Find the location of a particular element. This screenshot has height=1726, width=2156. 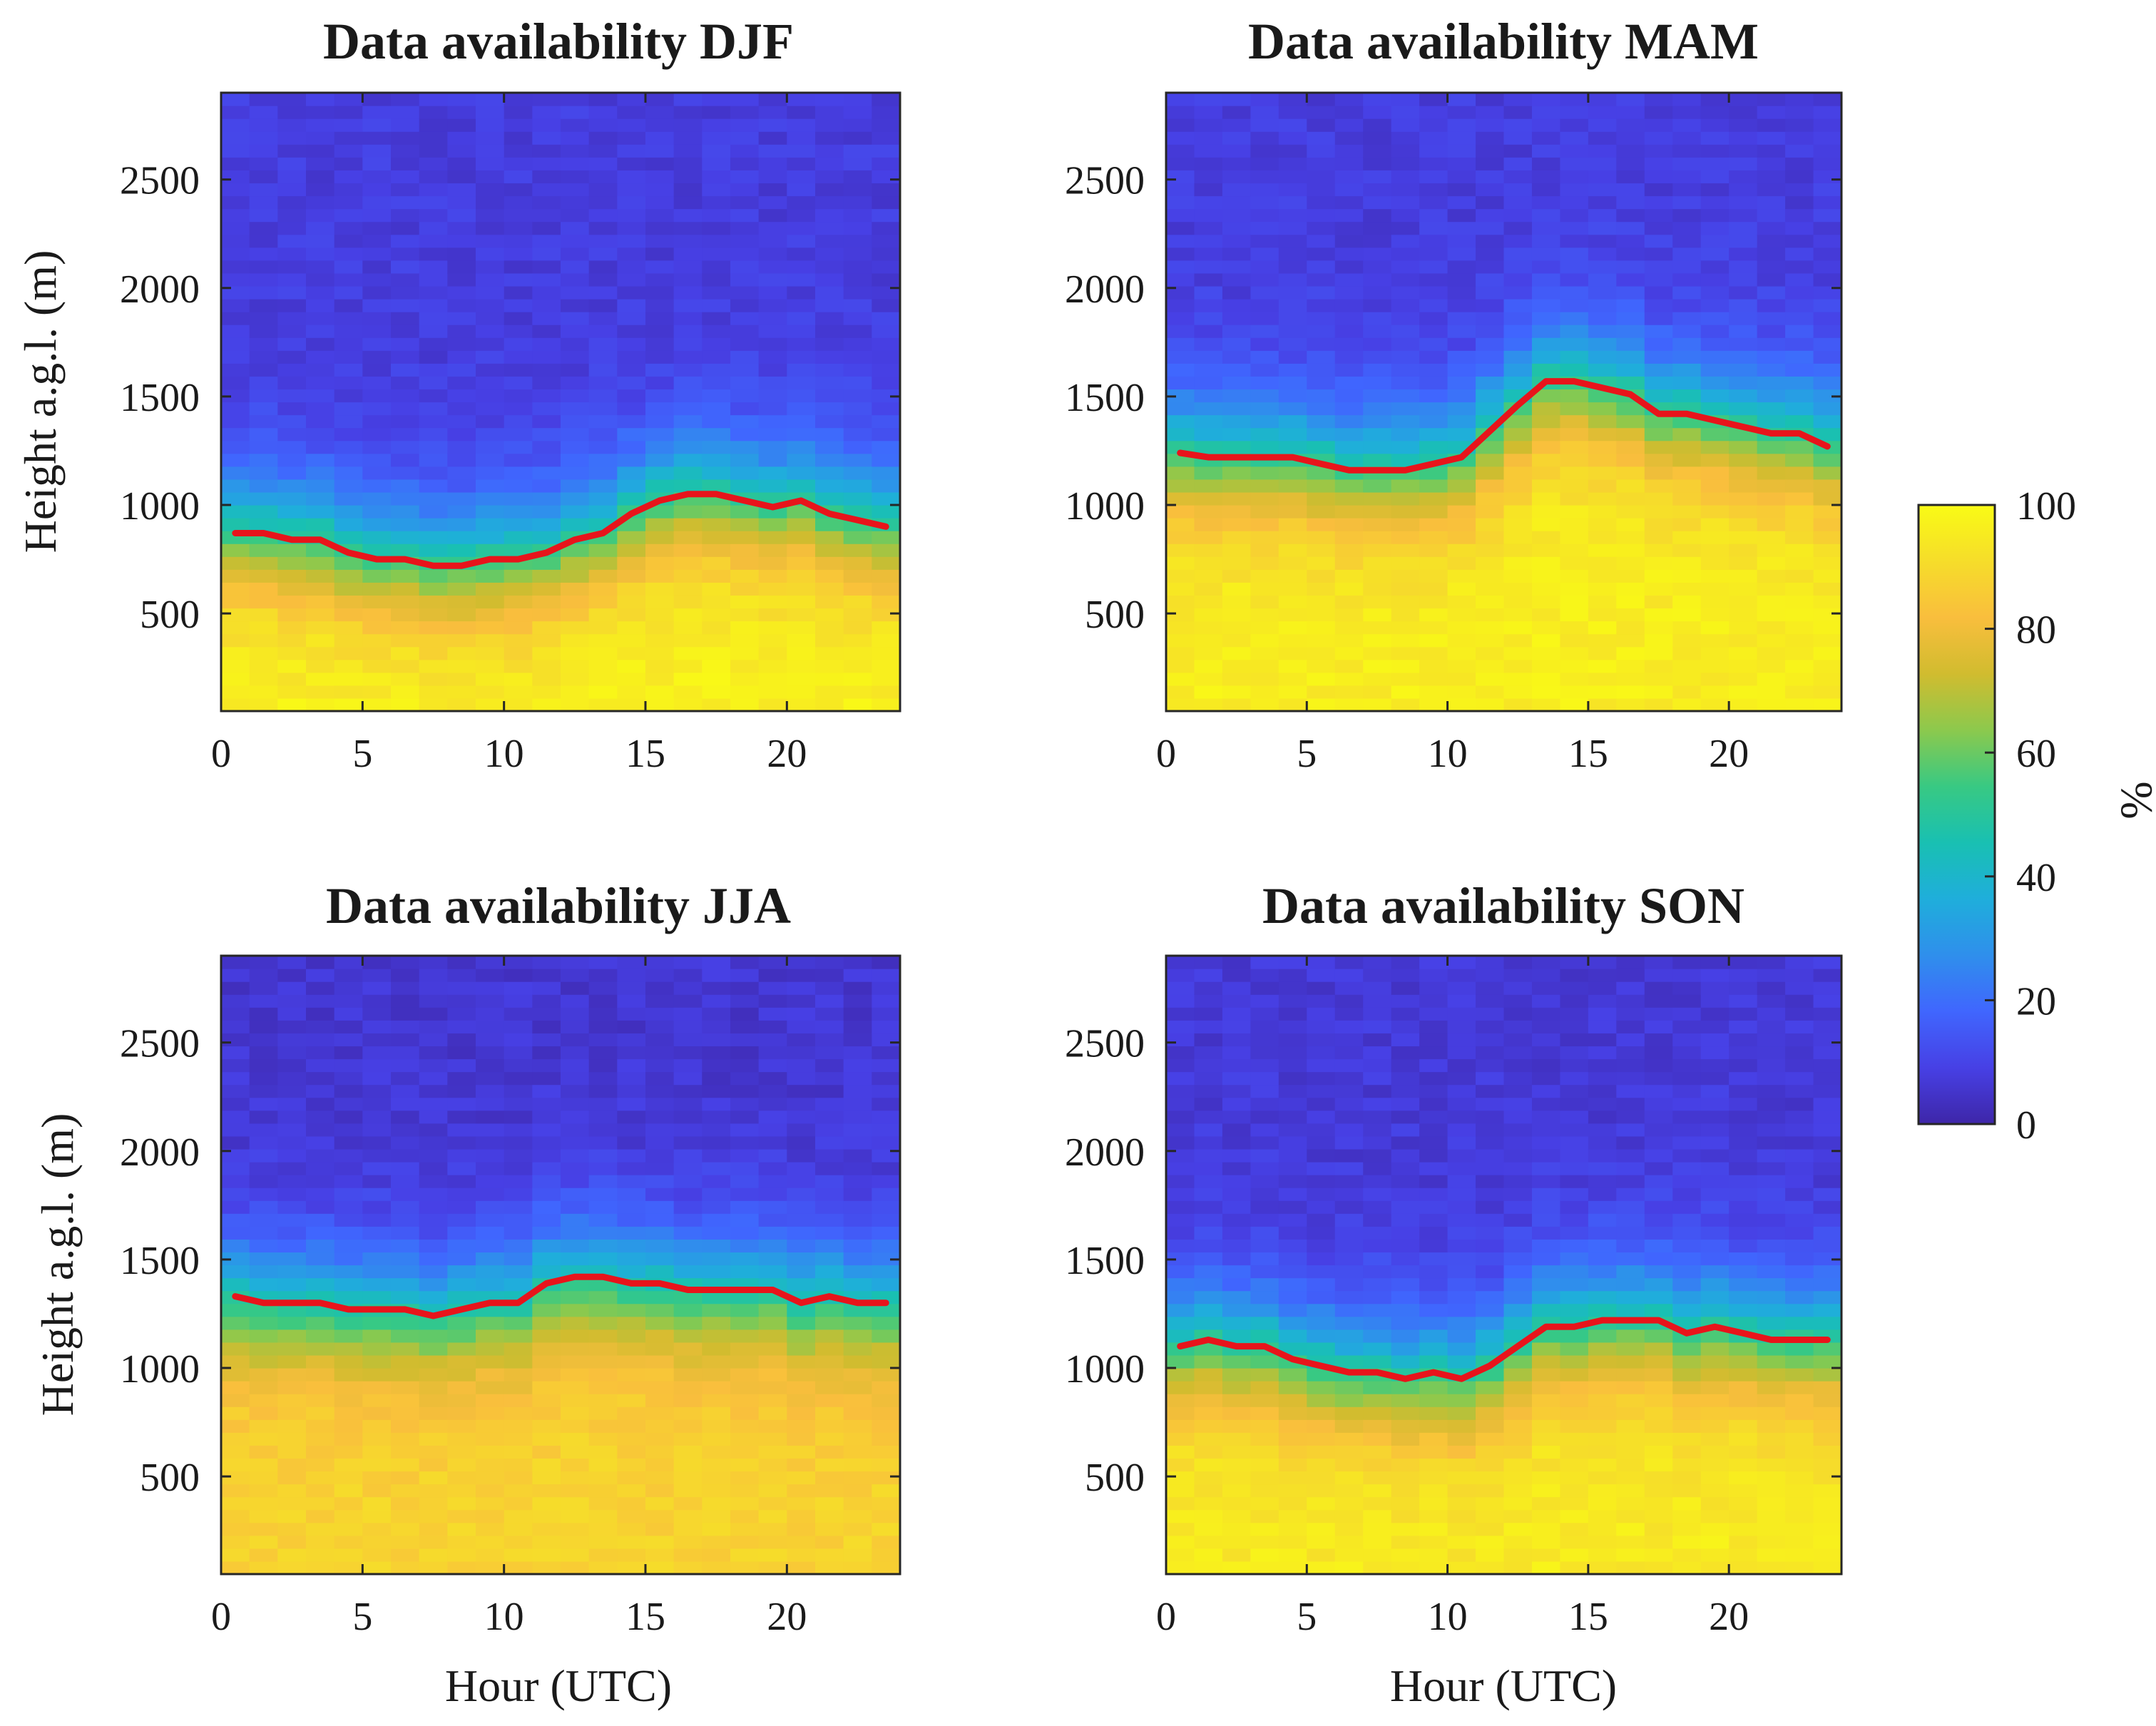

x-tick-label: 10 is located at coordinates (1448, 1617).